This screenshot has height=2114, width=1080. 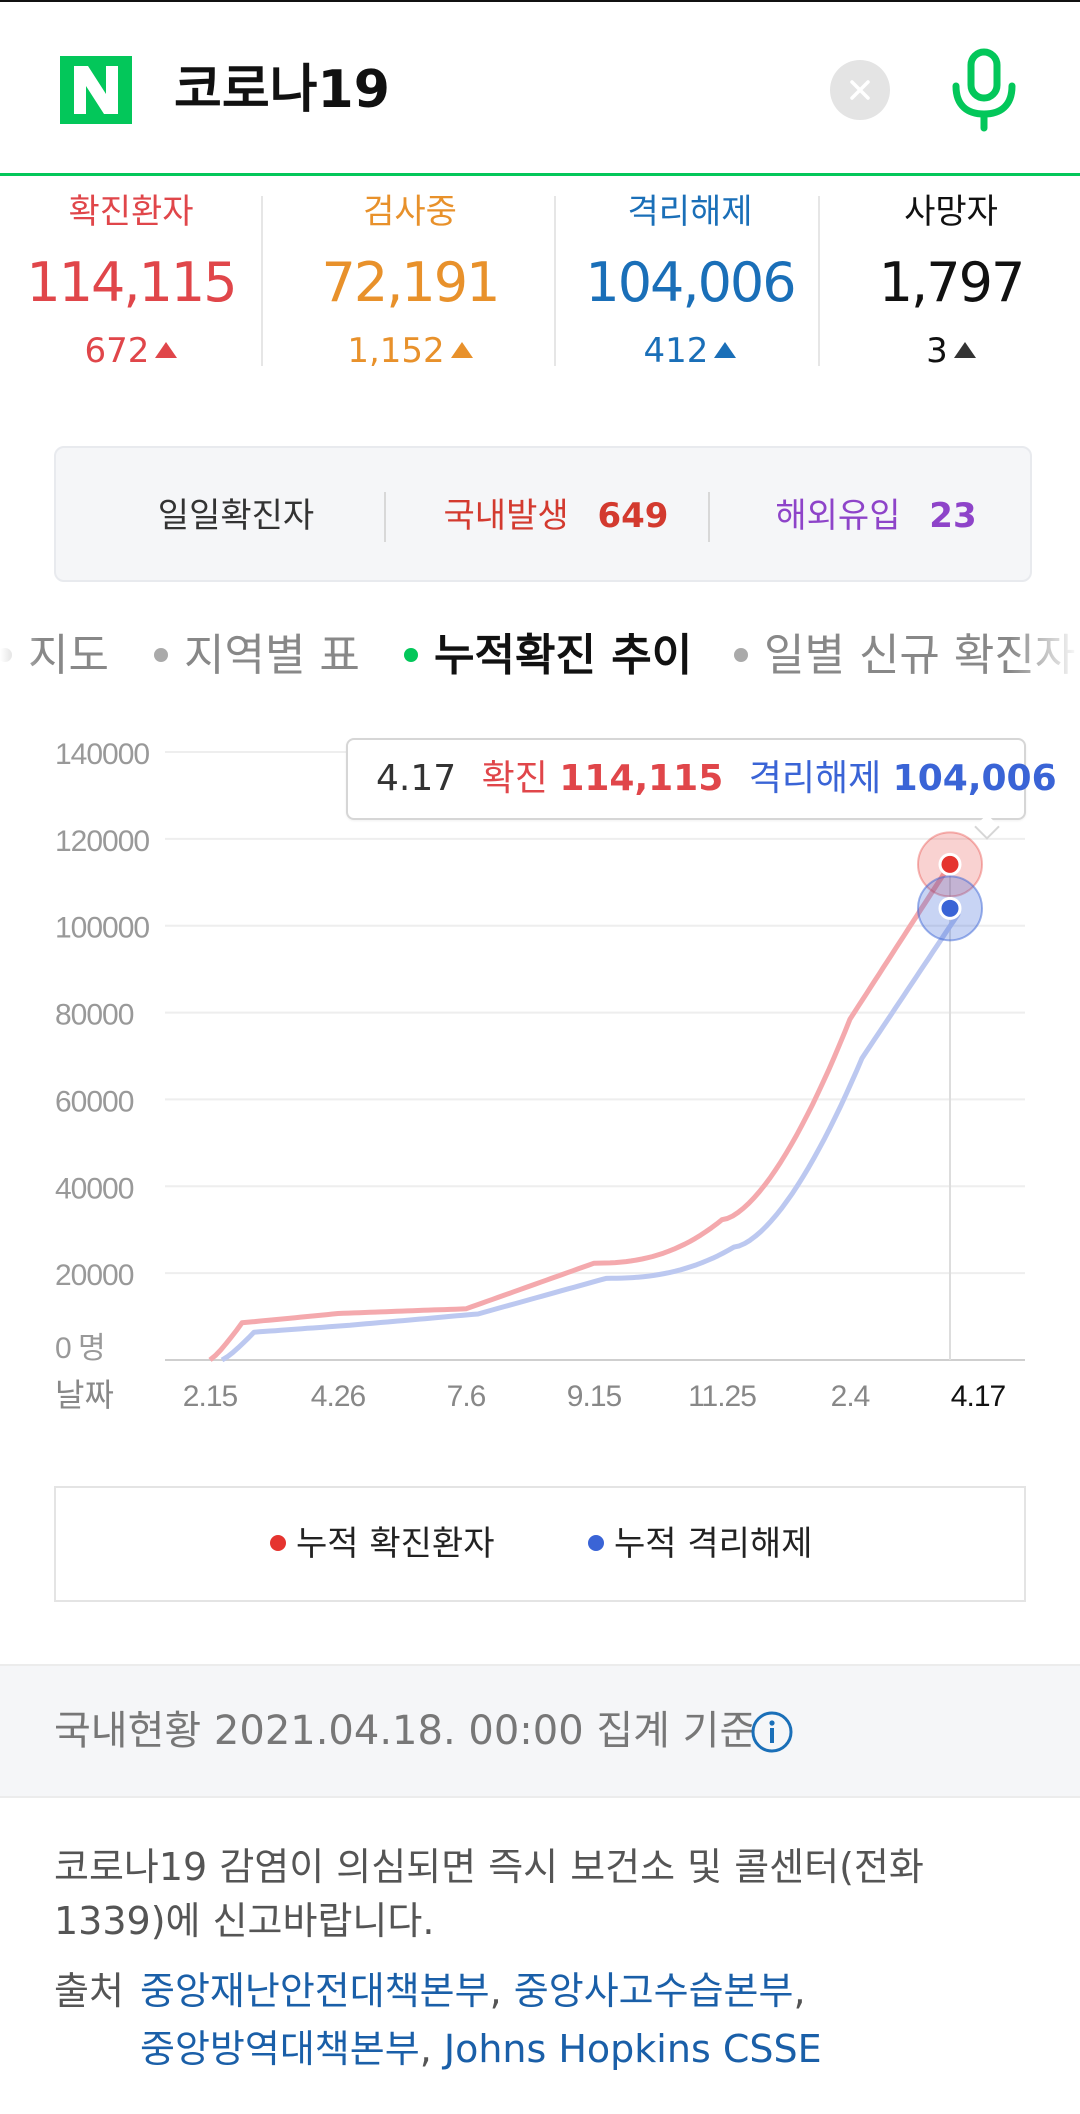 I want to click on naver-logo-icon, so click(x=96, y=90).